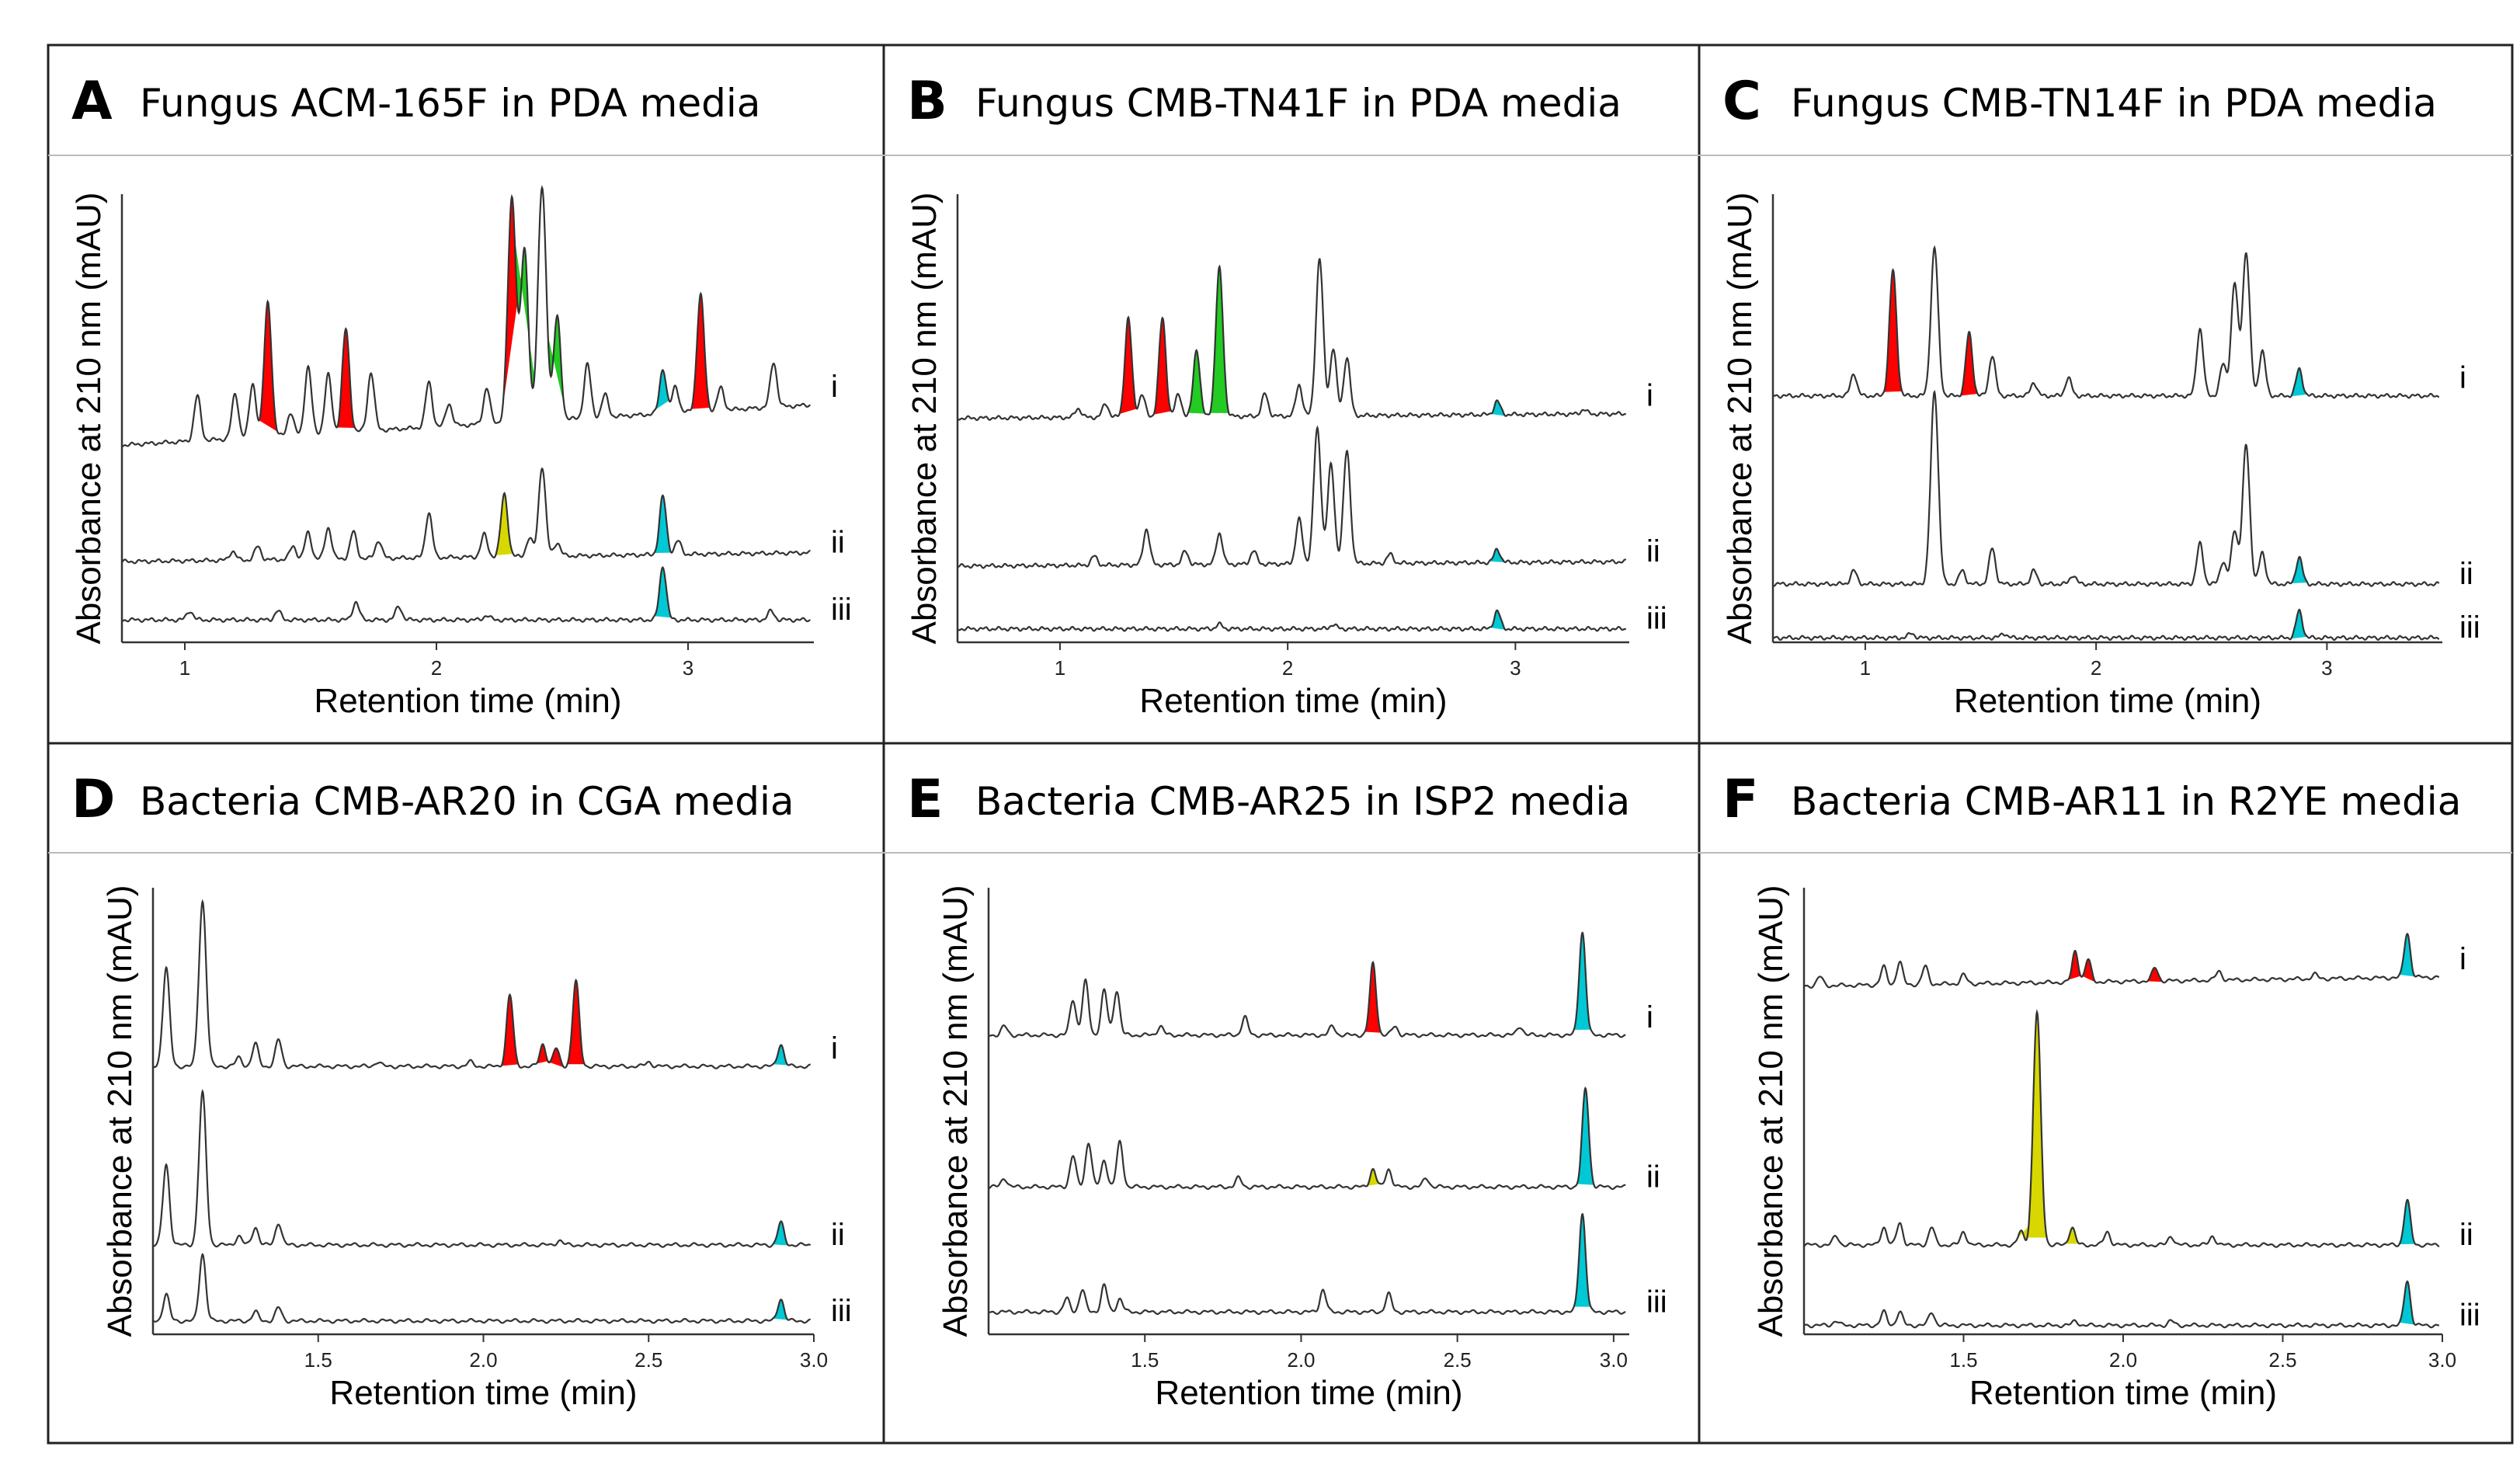 The height and width of the screenshot is (1464, 2520). I want to click on panel-title: Bacteria CMB-AR25 in ISP2 media, so click(1302, 801).